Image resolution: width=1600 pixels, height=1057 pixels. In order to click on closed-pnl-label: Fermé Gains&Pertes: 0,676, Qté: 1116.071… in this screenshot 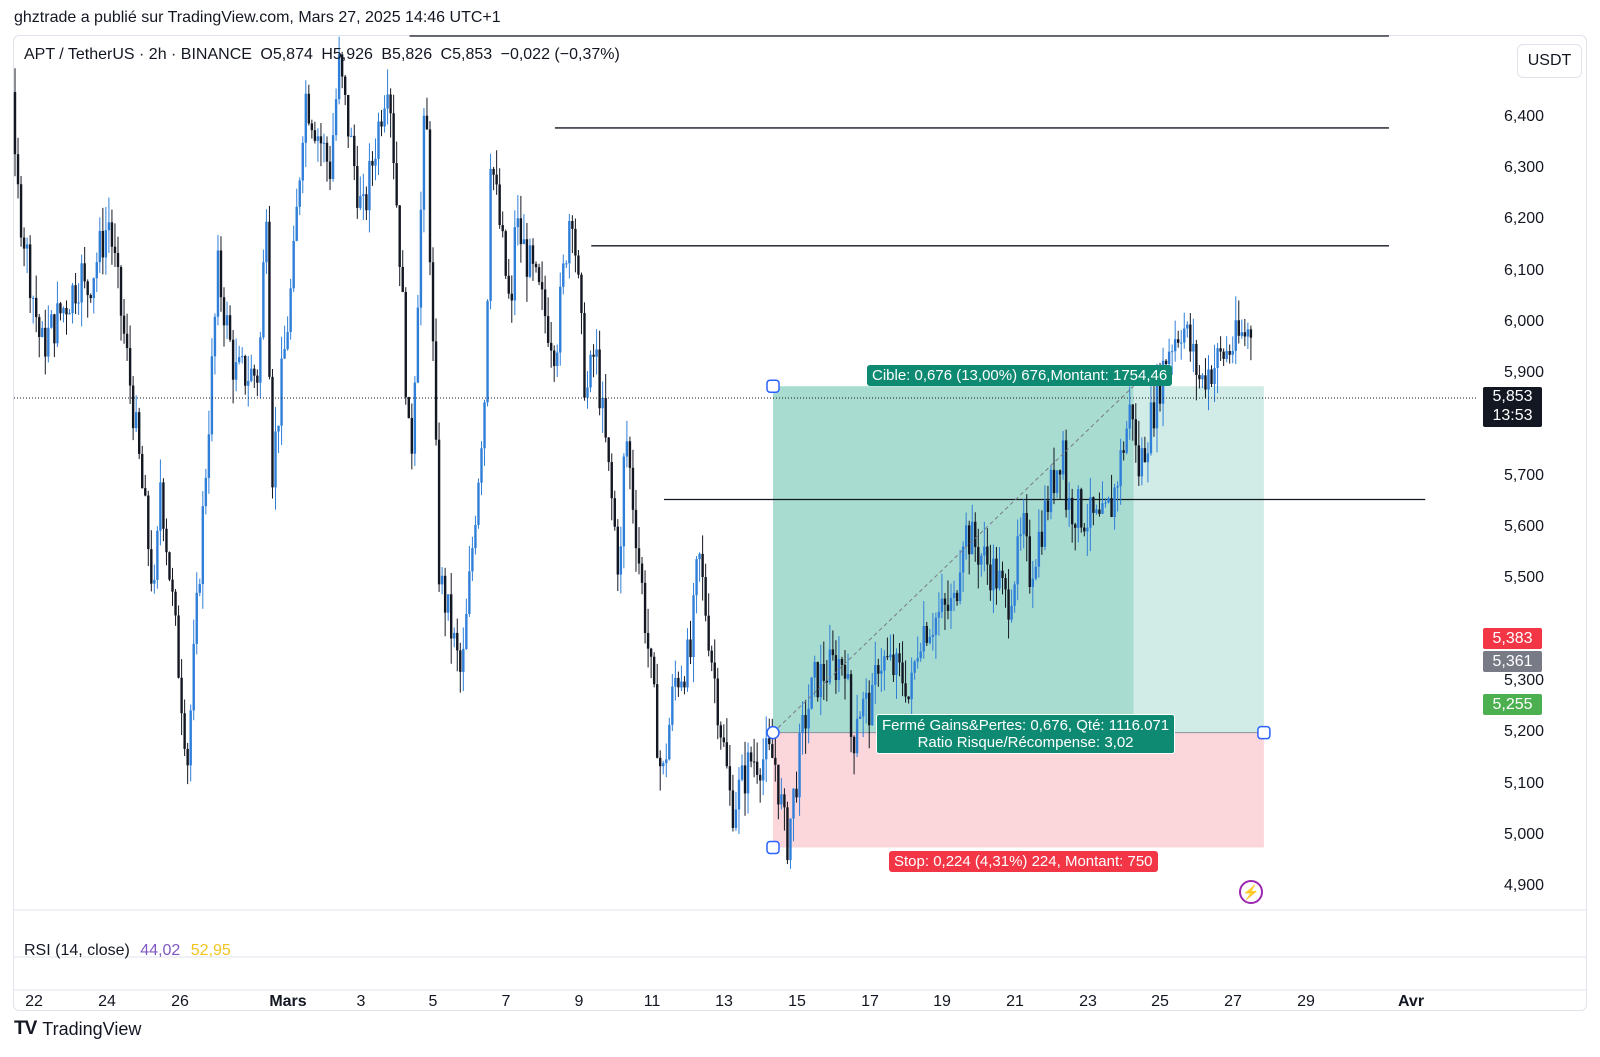, I will do `click(1026, 734)`.